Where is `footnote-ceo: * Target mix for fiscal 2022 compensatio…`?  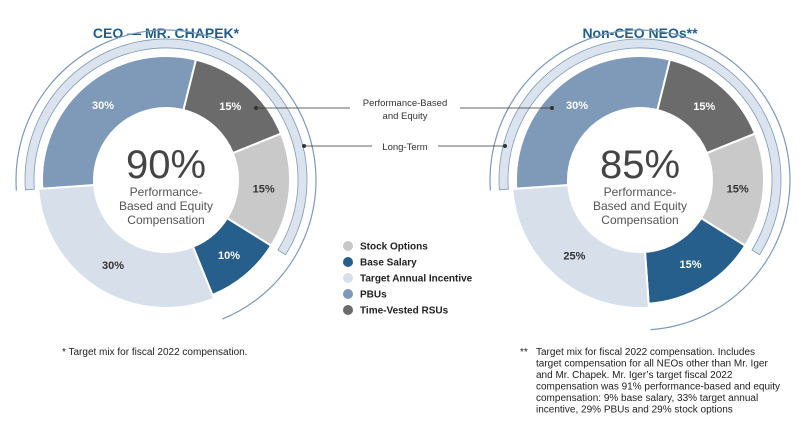 footnote-ceo: * Target mix for fiscal 2022 compensatio… is located at coordinates (154, 352).